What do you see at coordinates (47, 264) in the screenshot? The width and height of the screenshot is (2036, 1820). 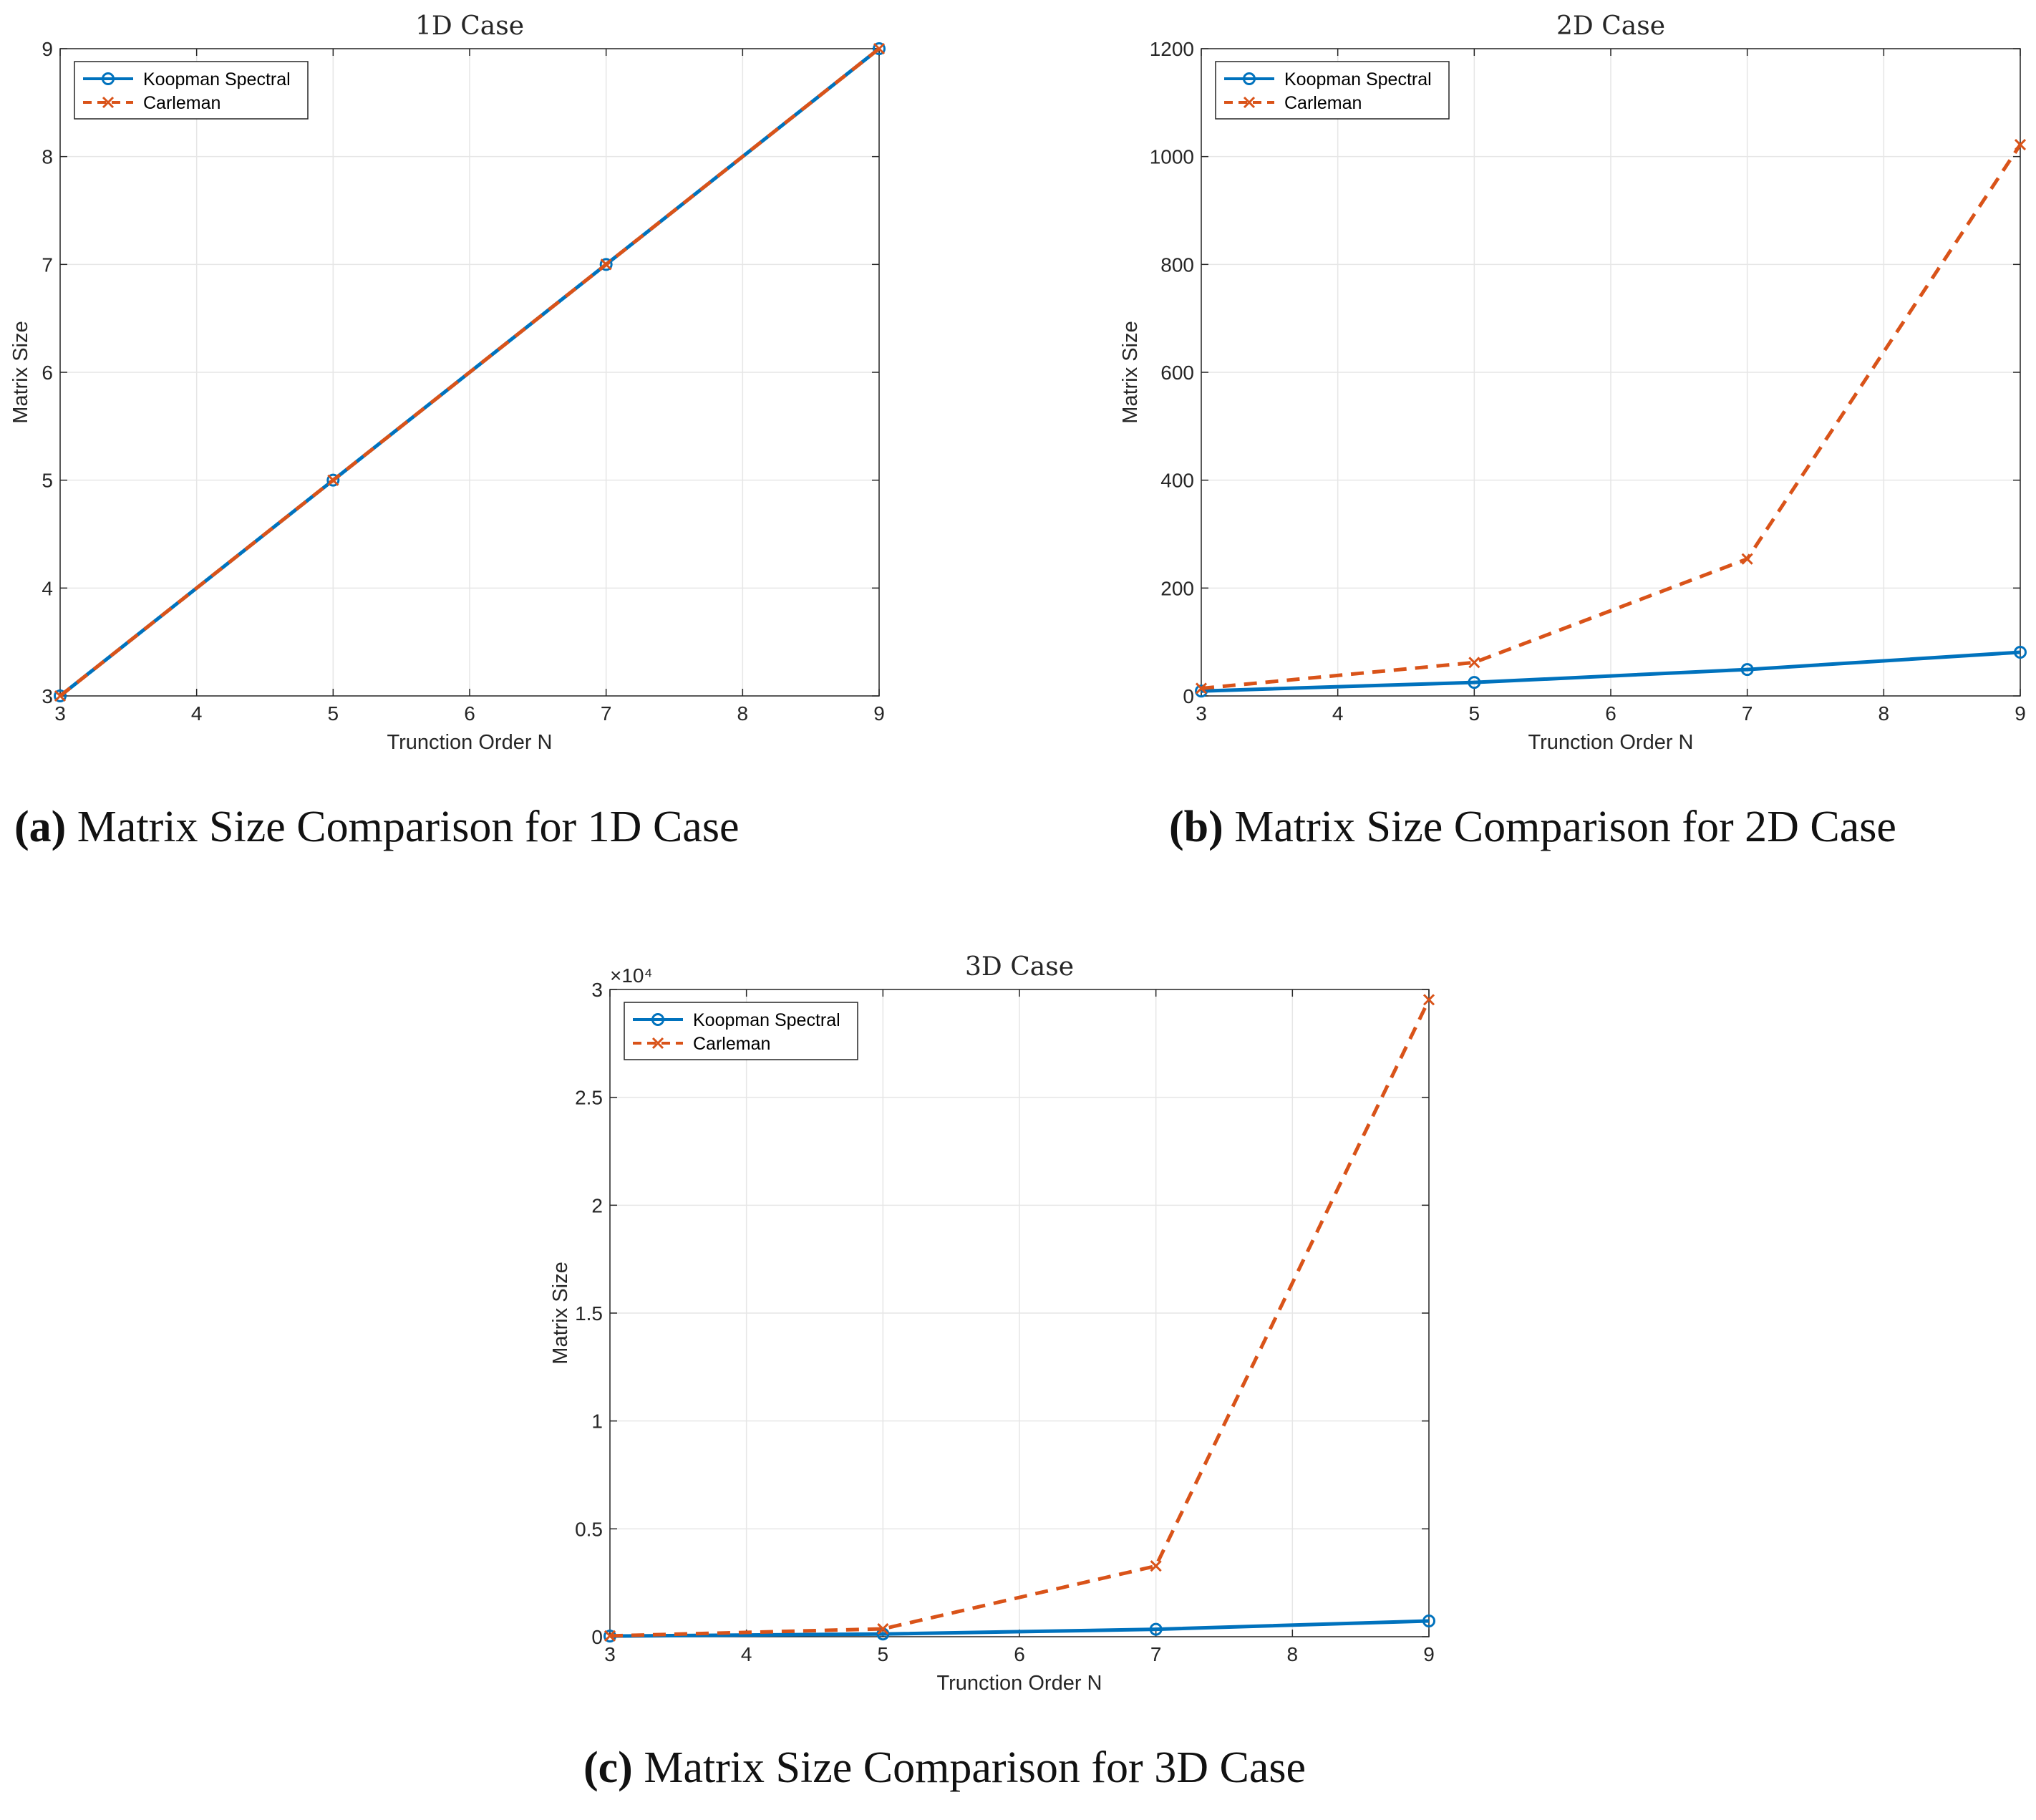 I see `y-tick-label: 7` at bounding box center [47, 264].